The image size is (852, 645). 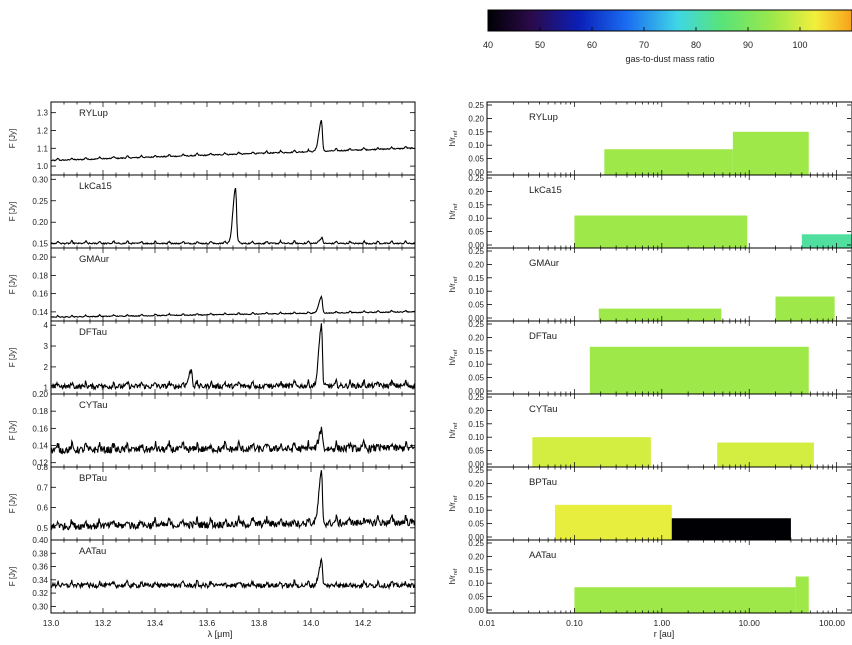 I want to click on spectrum-panel: 0.30 0.32 0.34 0.36 0.38 0.40 F [Jy] AATau, so click(x=212, y=575).